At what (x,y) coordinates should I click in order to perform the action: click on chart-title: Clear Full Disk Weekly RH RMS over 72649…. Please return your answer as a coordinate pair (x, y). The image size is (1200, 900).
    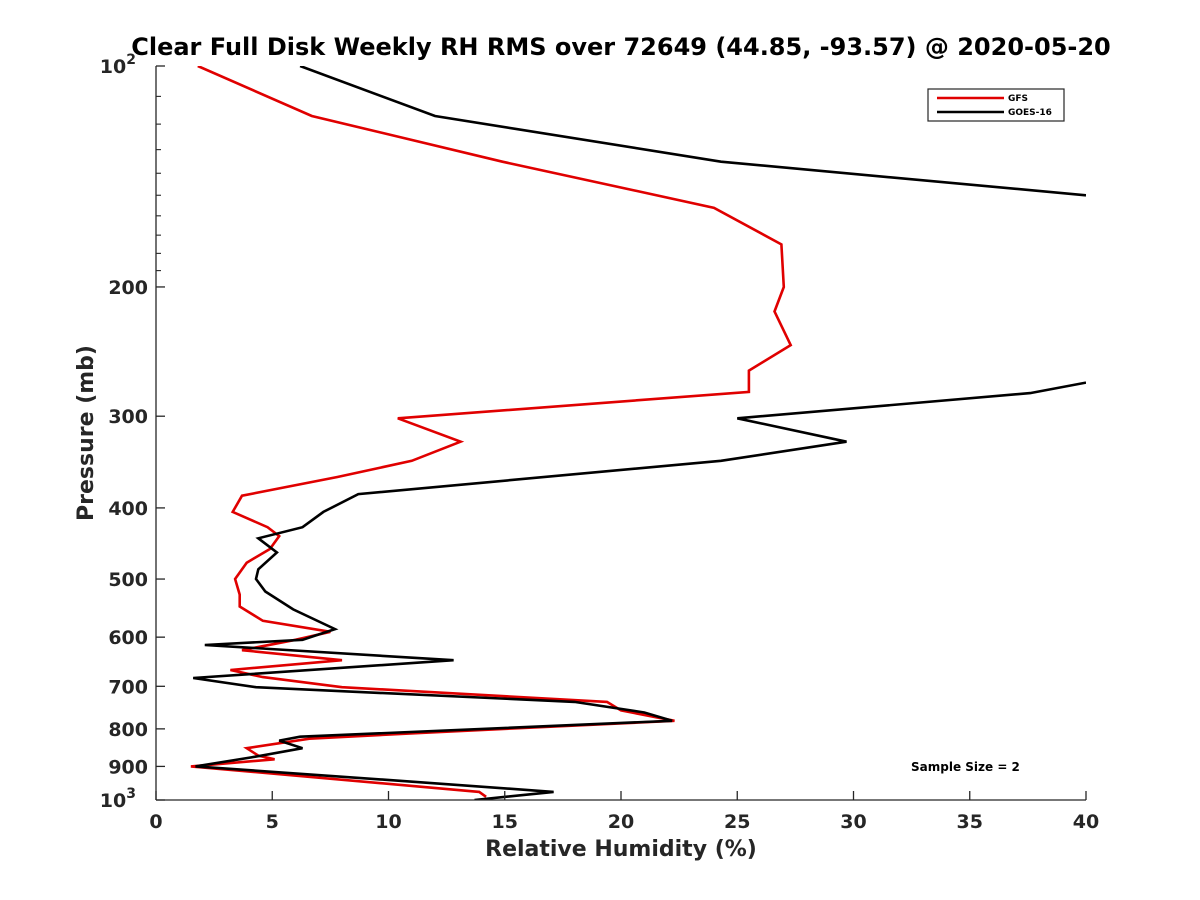
    Looking at the image, I should click on (621, 47).